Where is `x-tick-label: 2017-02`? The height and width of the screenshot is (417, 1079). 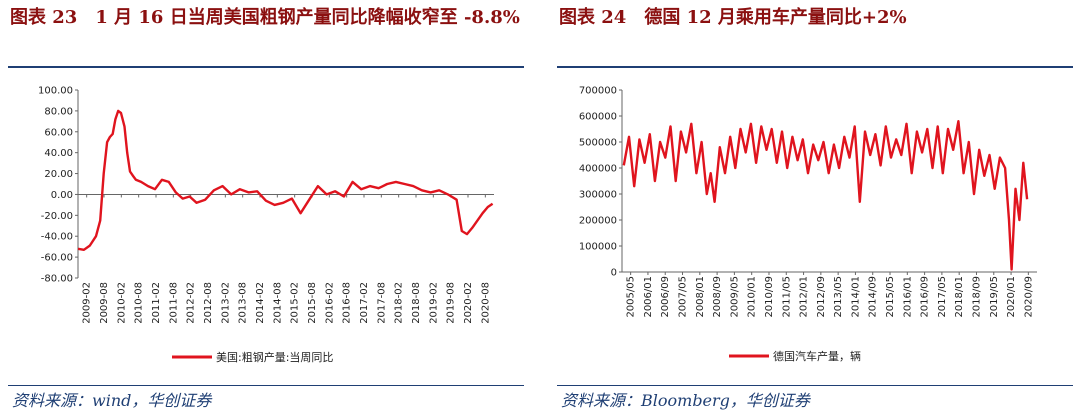
x-tick-label: 2017-02 is located at coordinates (364, 303).